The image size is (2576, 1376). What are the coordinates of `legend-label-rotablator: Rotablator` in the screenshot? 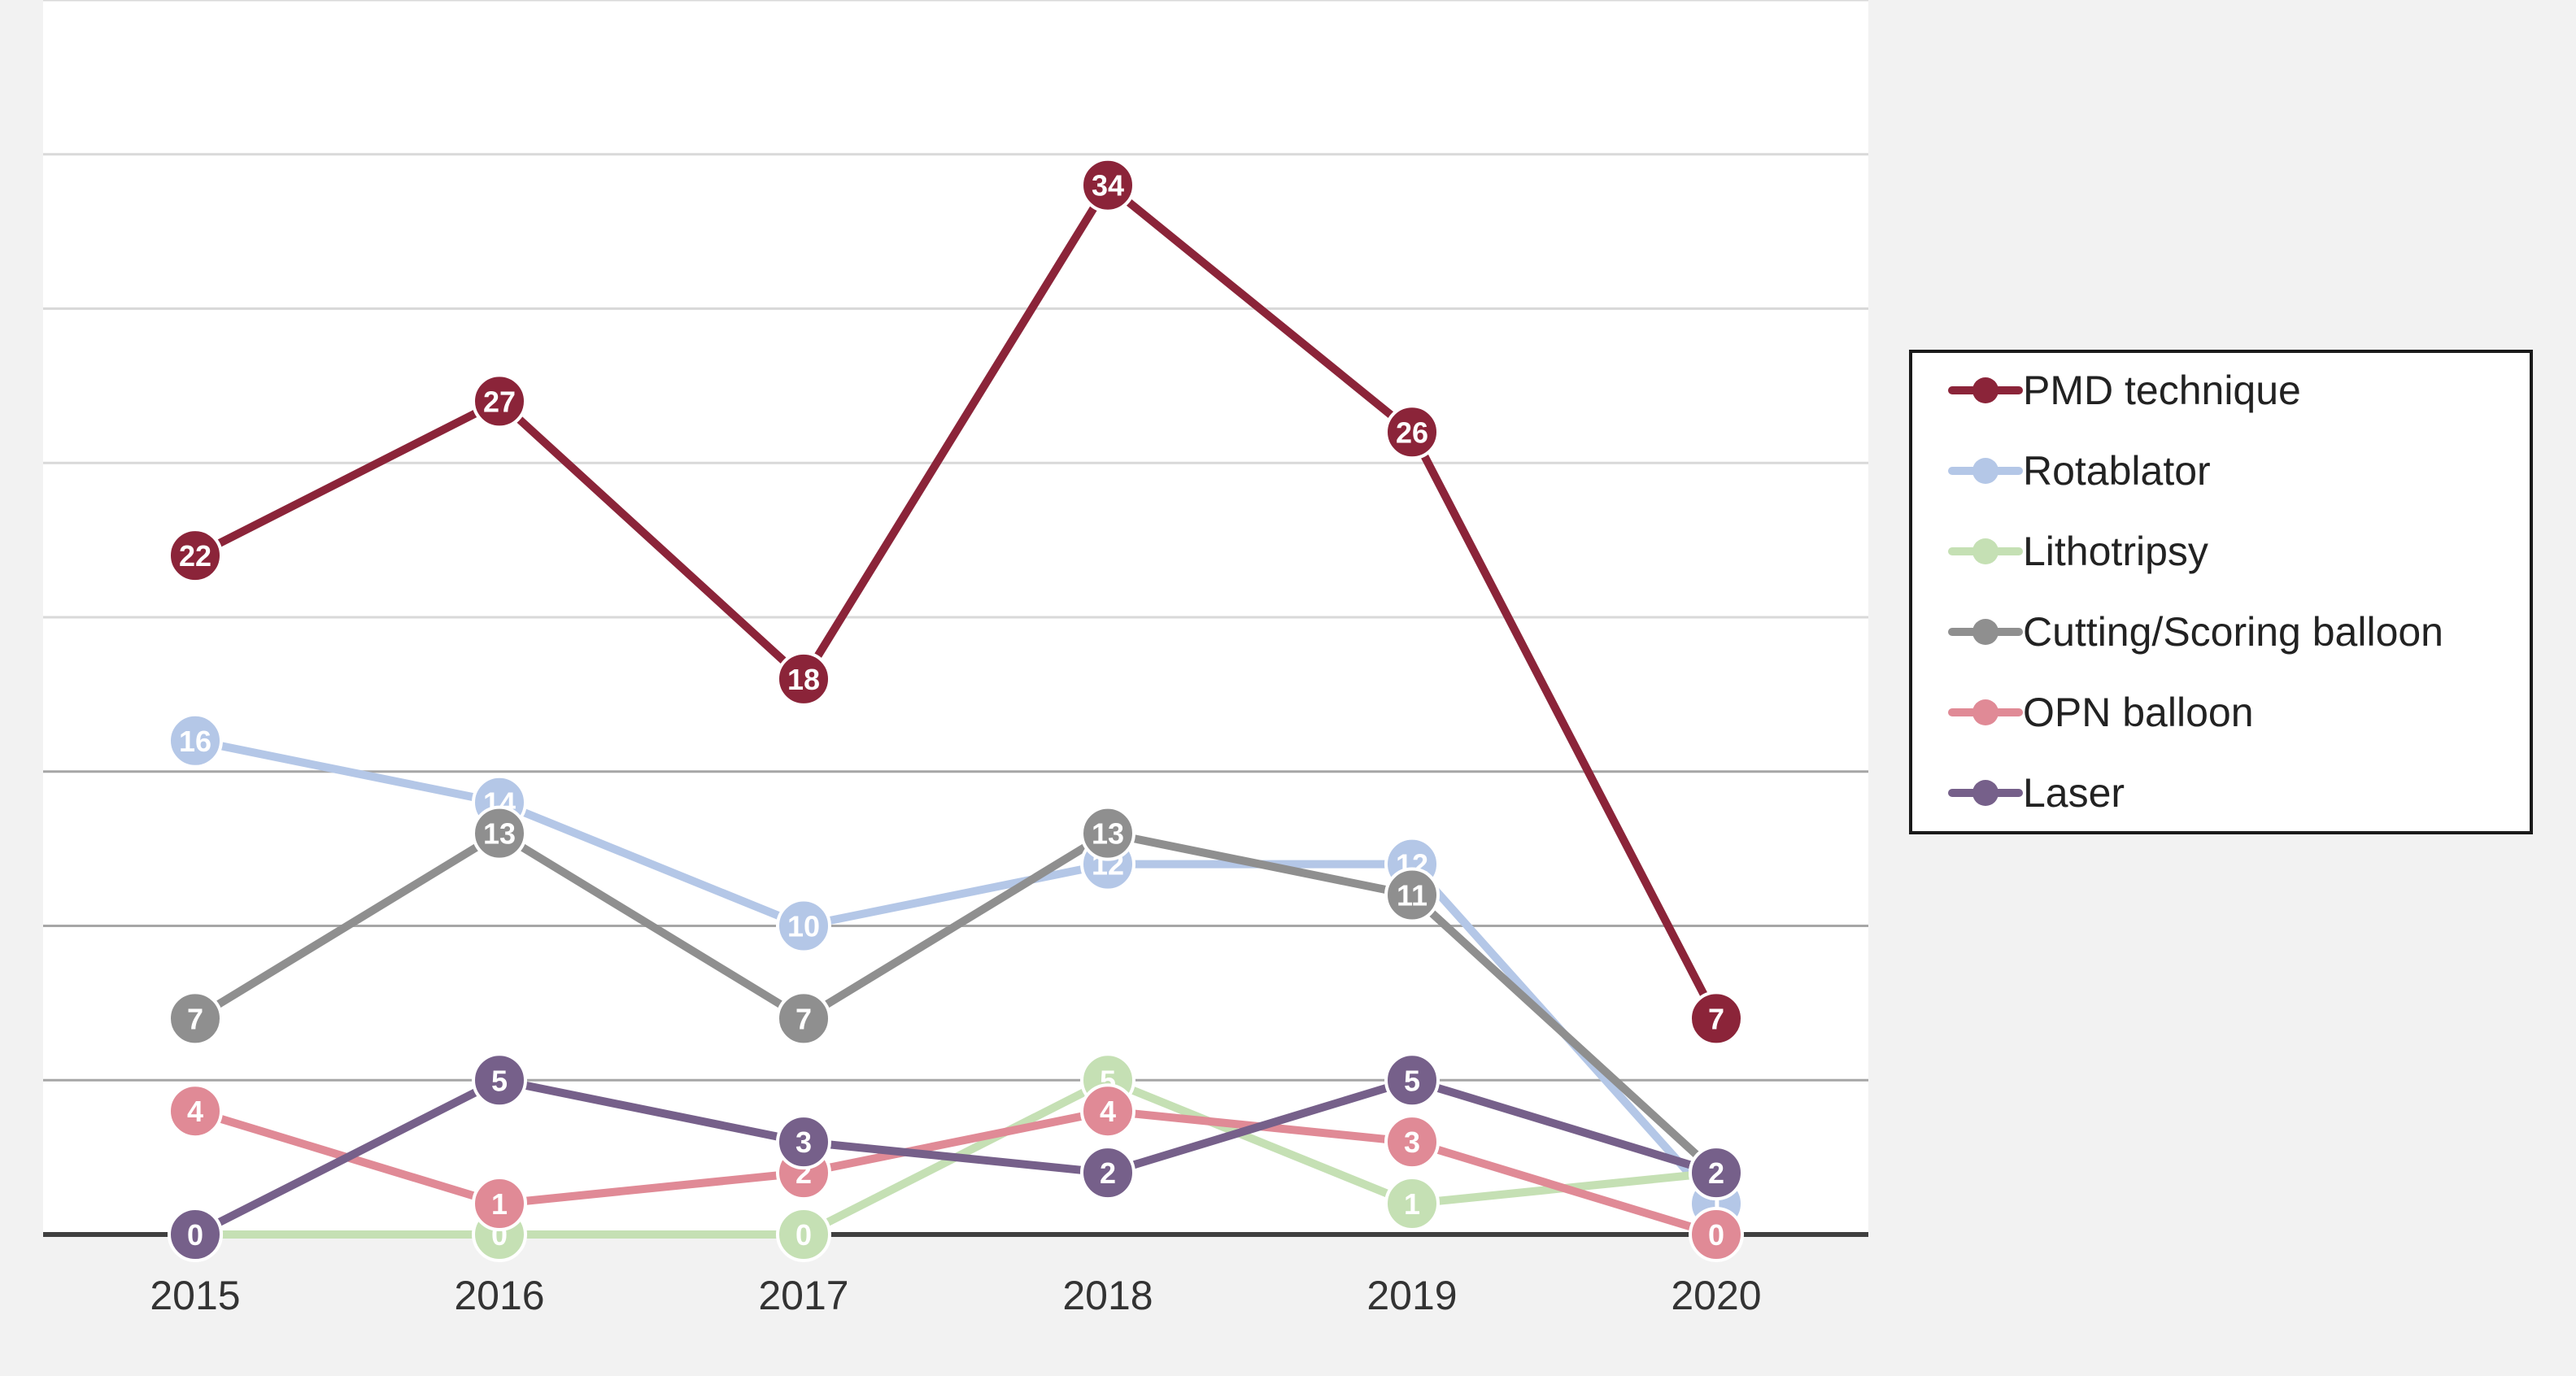 It's located at (2117, 471).